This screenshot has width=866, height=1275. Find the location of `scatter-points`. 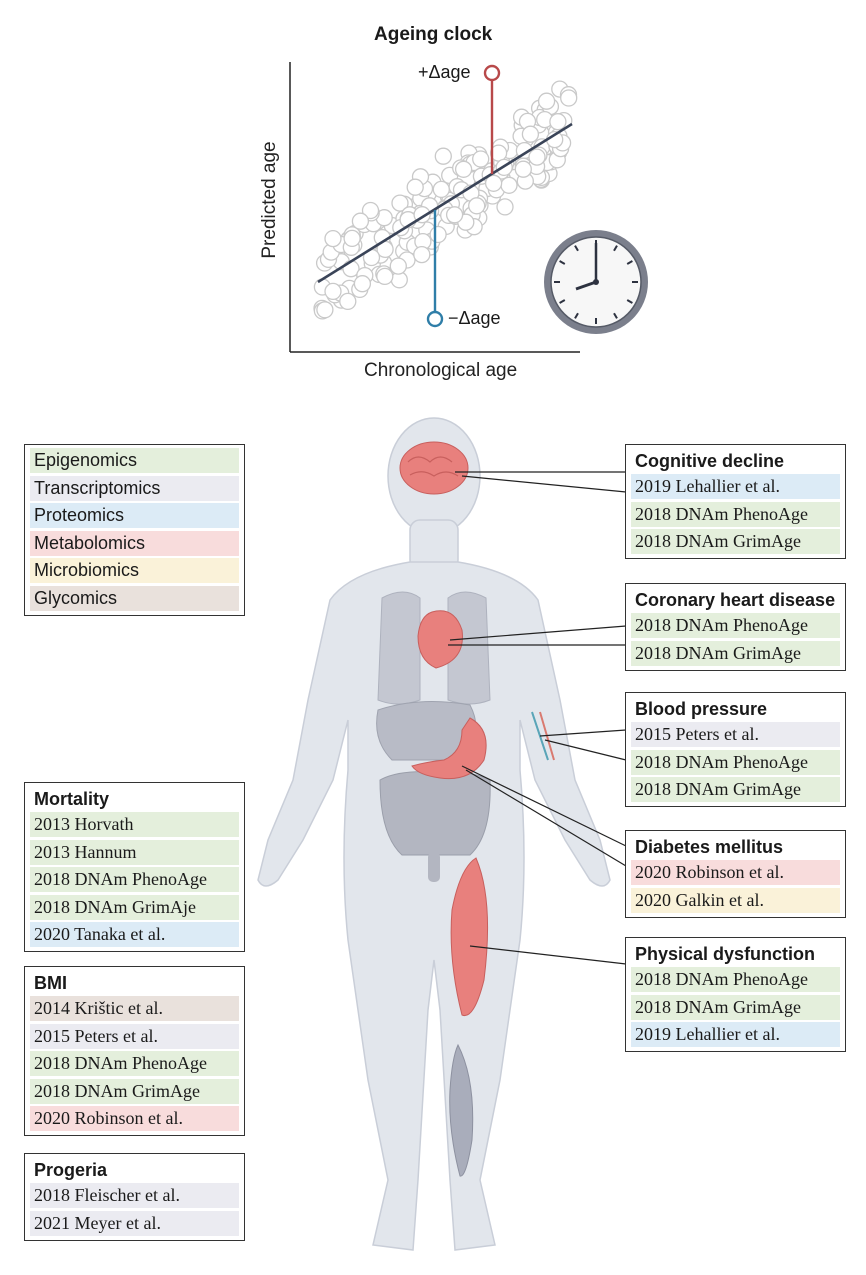

scatter-points is located at coordinates (445, 200).